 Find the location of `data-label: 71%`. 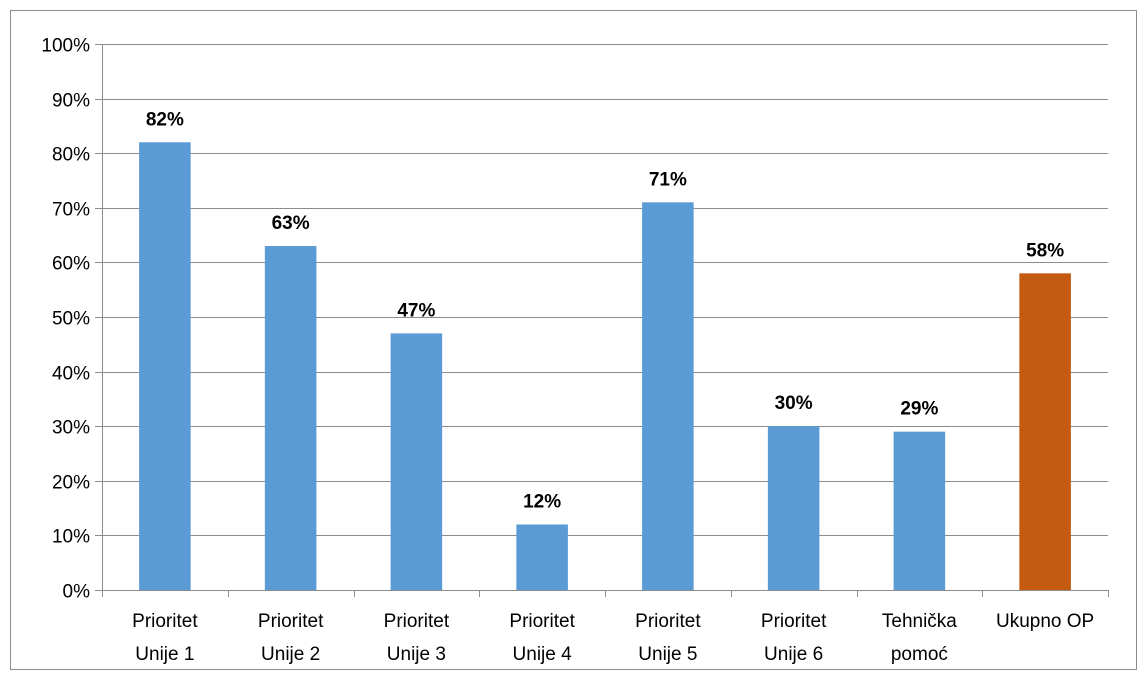

data-label: 71% is located at coordinates (668, 179).